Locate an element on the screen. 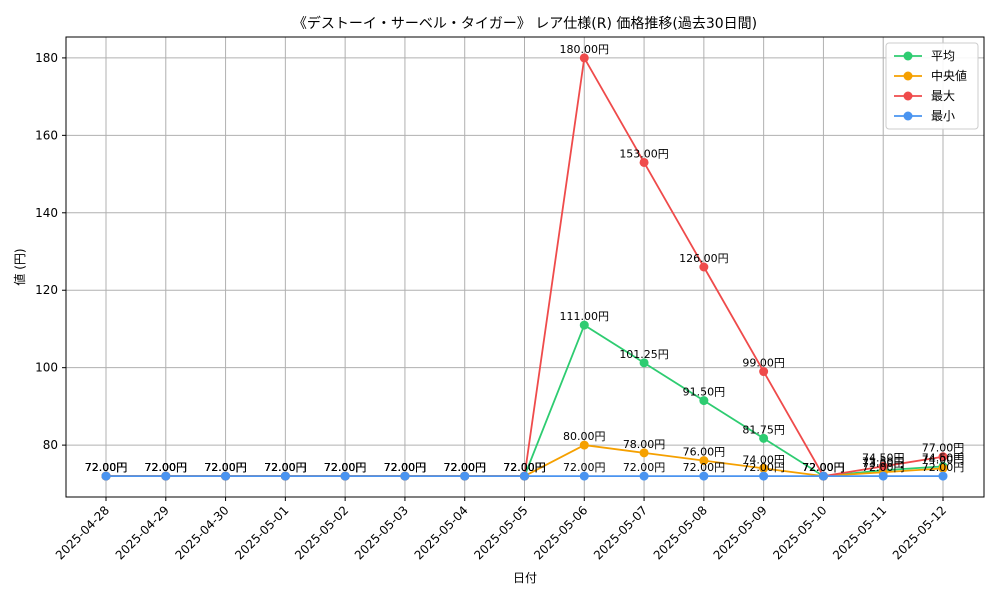 Image resolution: width=1000 pixels, height=600 pixels. x-tick-label: 2025-05-07 is located at coordinates (620, 532).